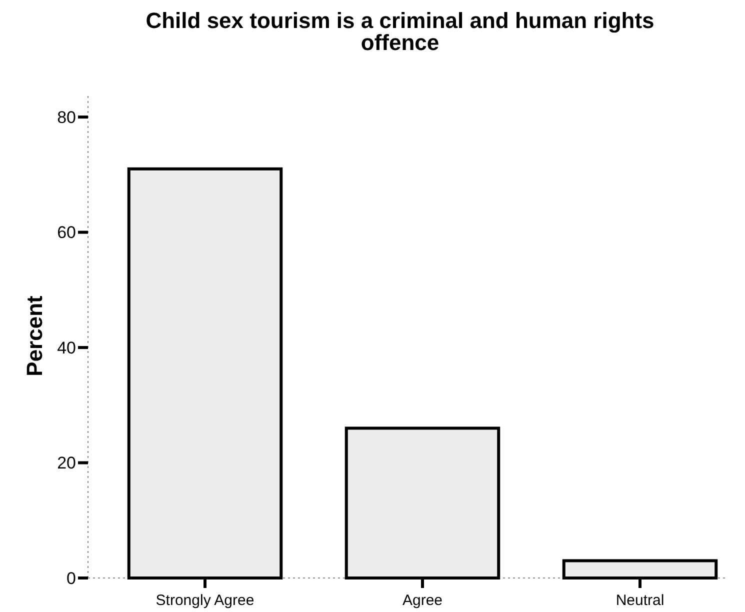 This screenshot has height=612, width=745. Describe the element at coordinates (66, 117) in the screenshot. I see `y-tick-label: 80` at that location.